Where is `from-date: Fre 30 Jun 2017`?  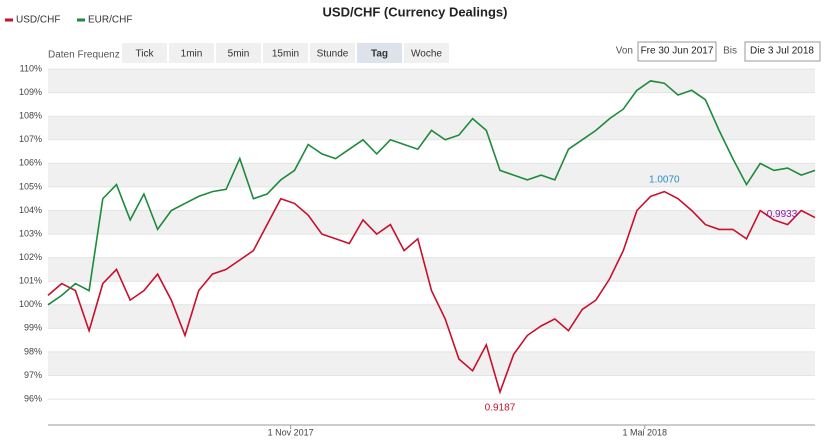 from-date: Fre 30 Jun 2017 is located at coordinates (677, 51).